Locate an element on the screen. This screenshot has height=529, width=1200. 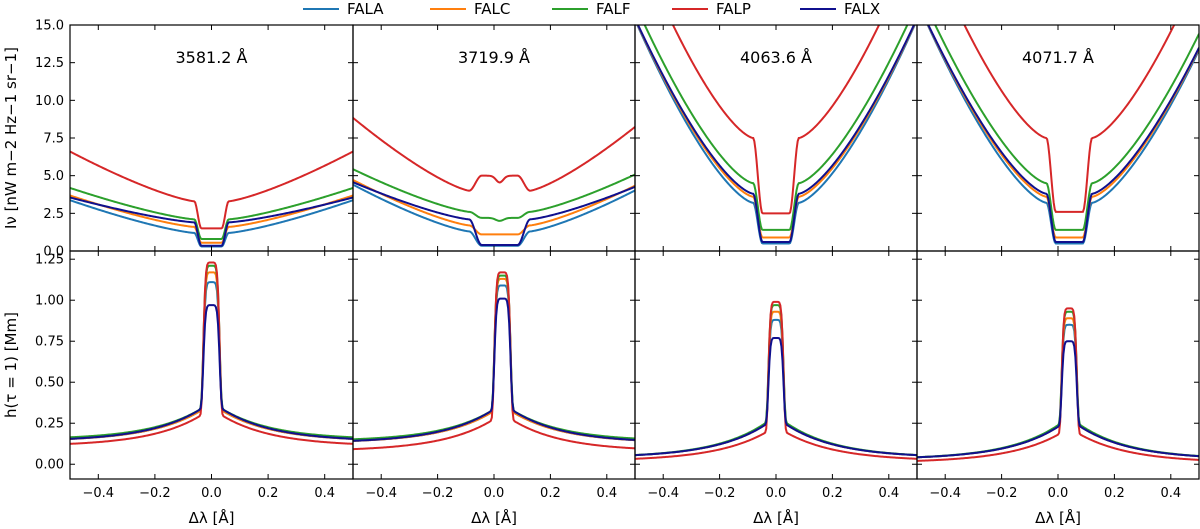
panel-title: 3719.9 Å is located at coordinates (494, 57).